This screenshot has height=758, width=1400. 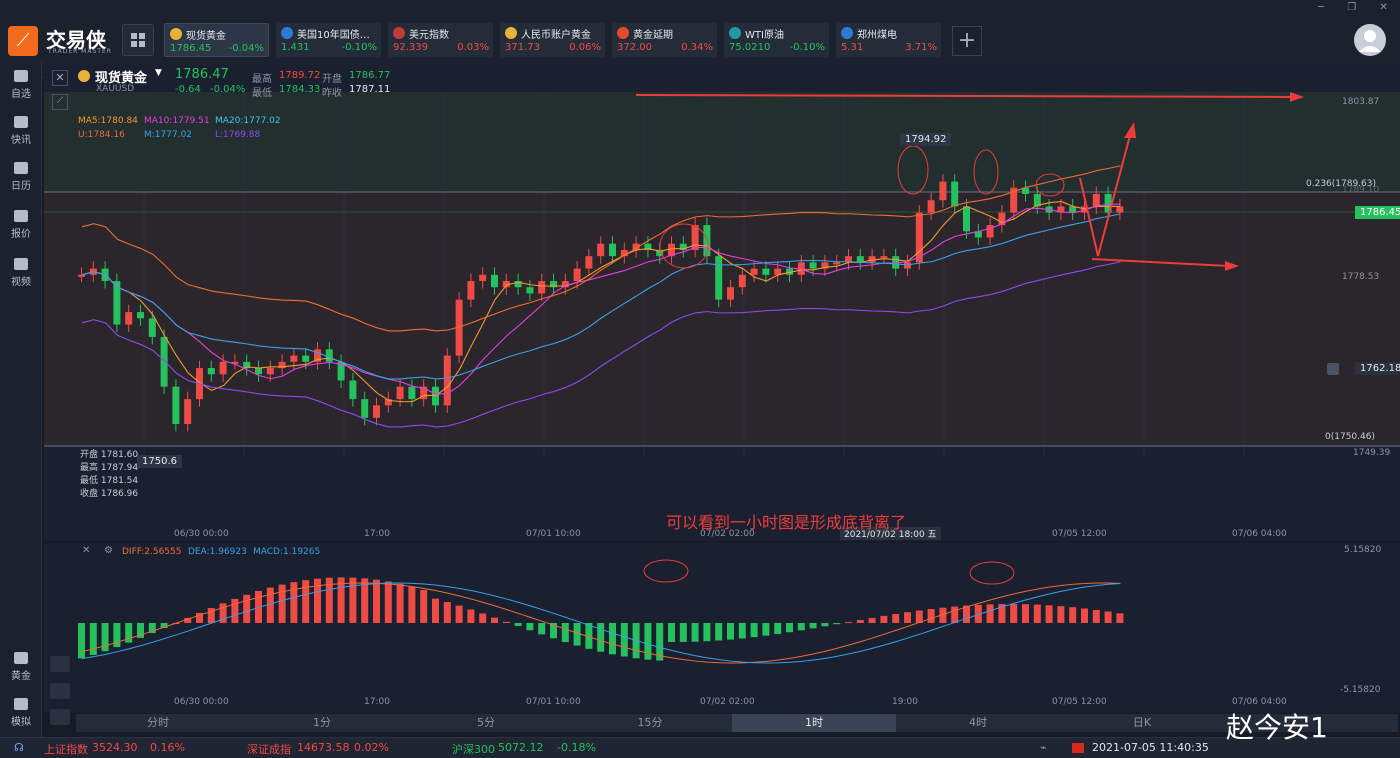 What do you see at coordinates (1079, 534) in the screenshot?
I see `time-axis-label: 07/05 12:00` at bounding box center [1079, 534].